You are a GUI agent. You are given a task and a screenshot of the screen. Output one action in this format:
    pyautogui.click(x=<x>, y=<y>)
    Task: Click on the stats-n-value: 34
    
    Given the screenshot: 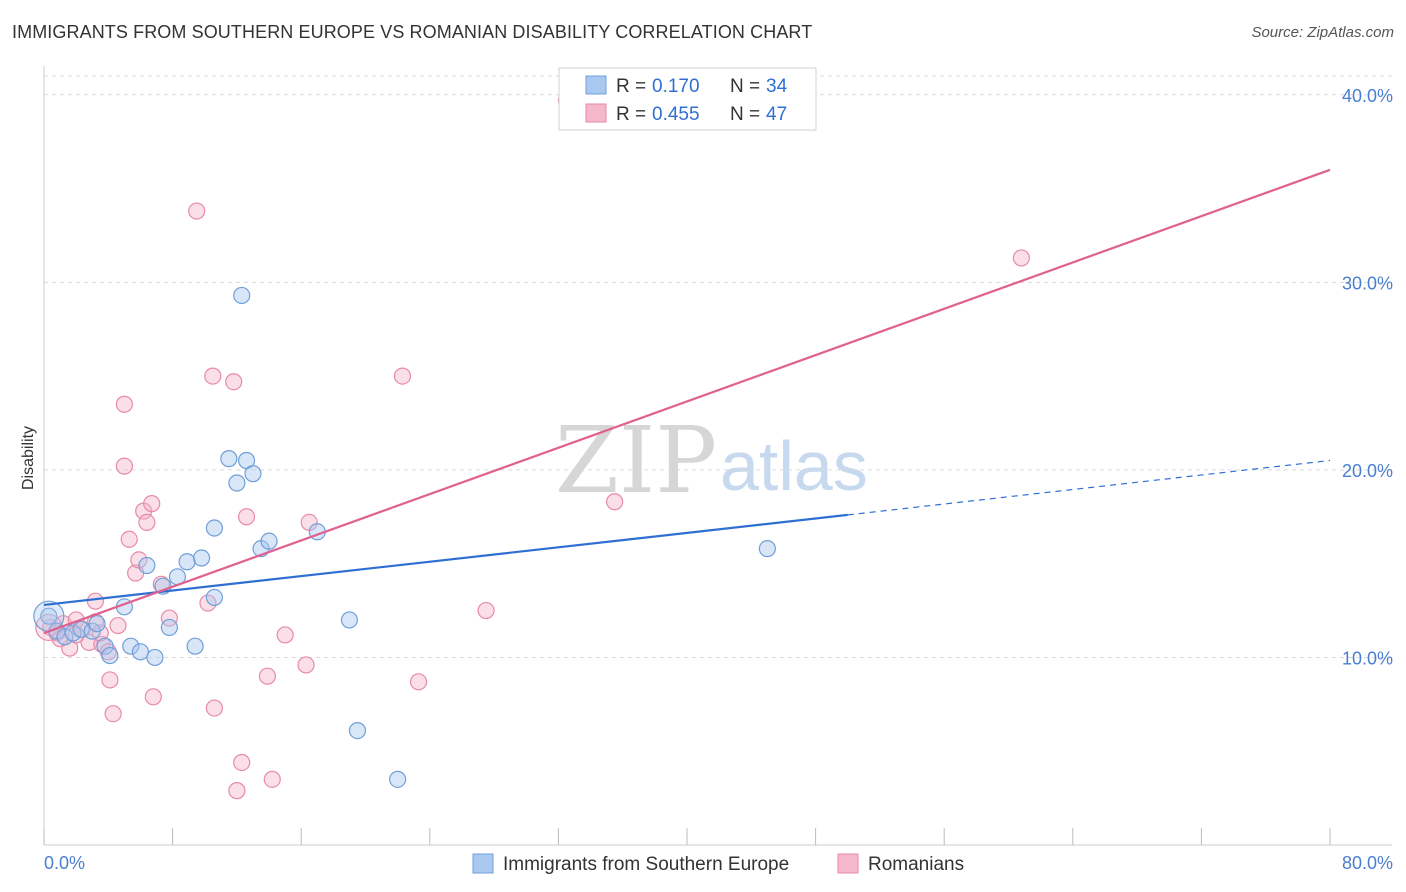 What is the action you would take?
    pyautogui.click(x=777, y=86)
    